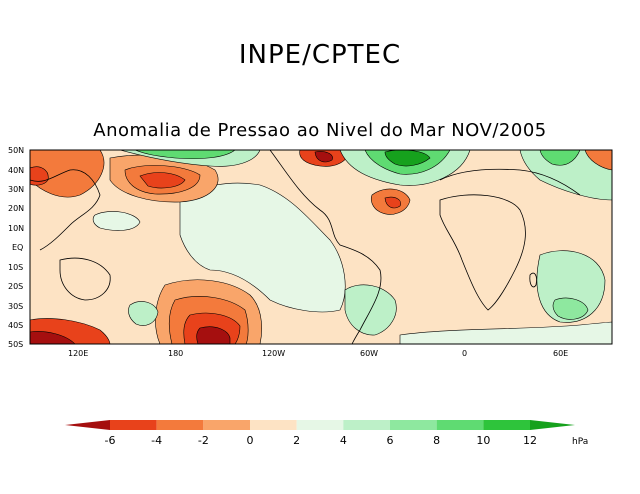 The height and width of the screenshot is (494, 640). What do you see at coordinates (213, 335) in the screenshot?
I see `south-pacific-low-center` at bounding box center [213, 335].